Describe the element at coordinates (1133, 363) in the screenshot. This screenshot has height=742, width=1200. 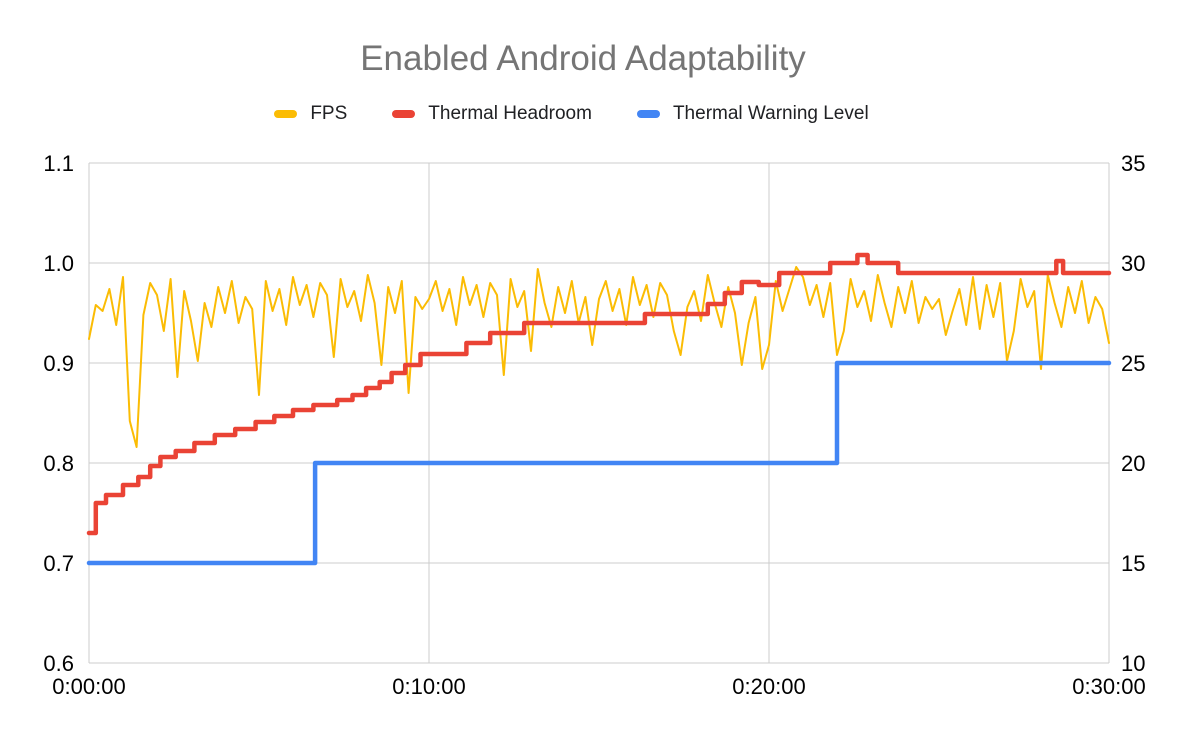
I see `right-axis-tick: 25` at that location.